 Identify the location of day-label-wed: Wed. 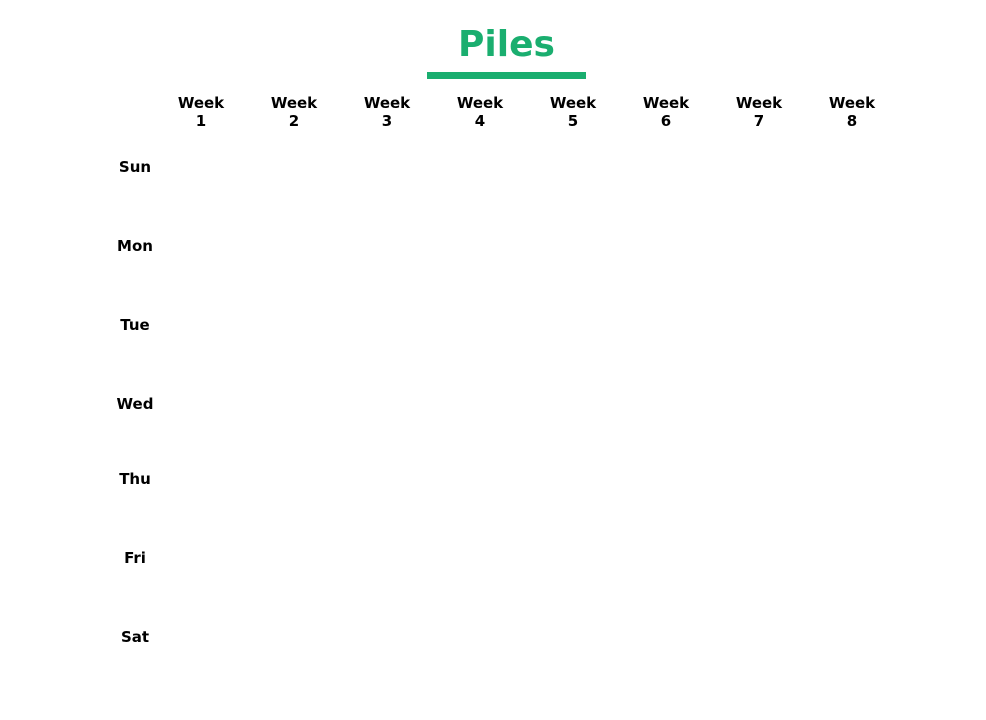
(135, 404).